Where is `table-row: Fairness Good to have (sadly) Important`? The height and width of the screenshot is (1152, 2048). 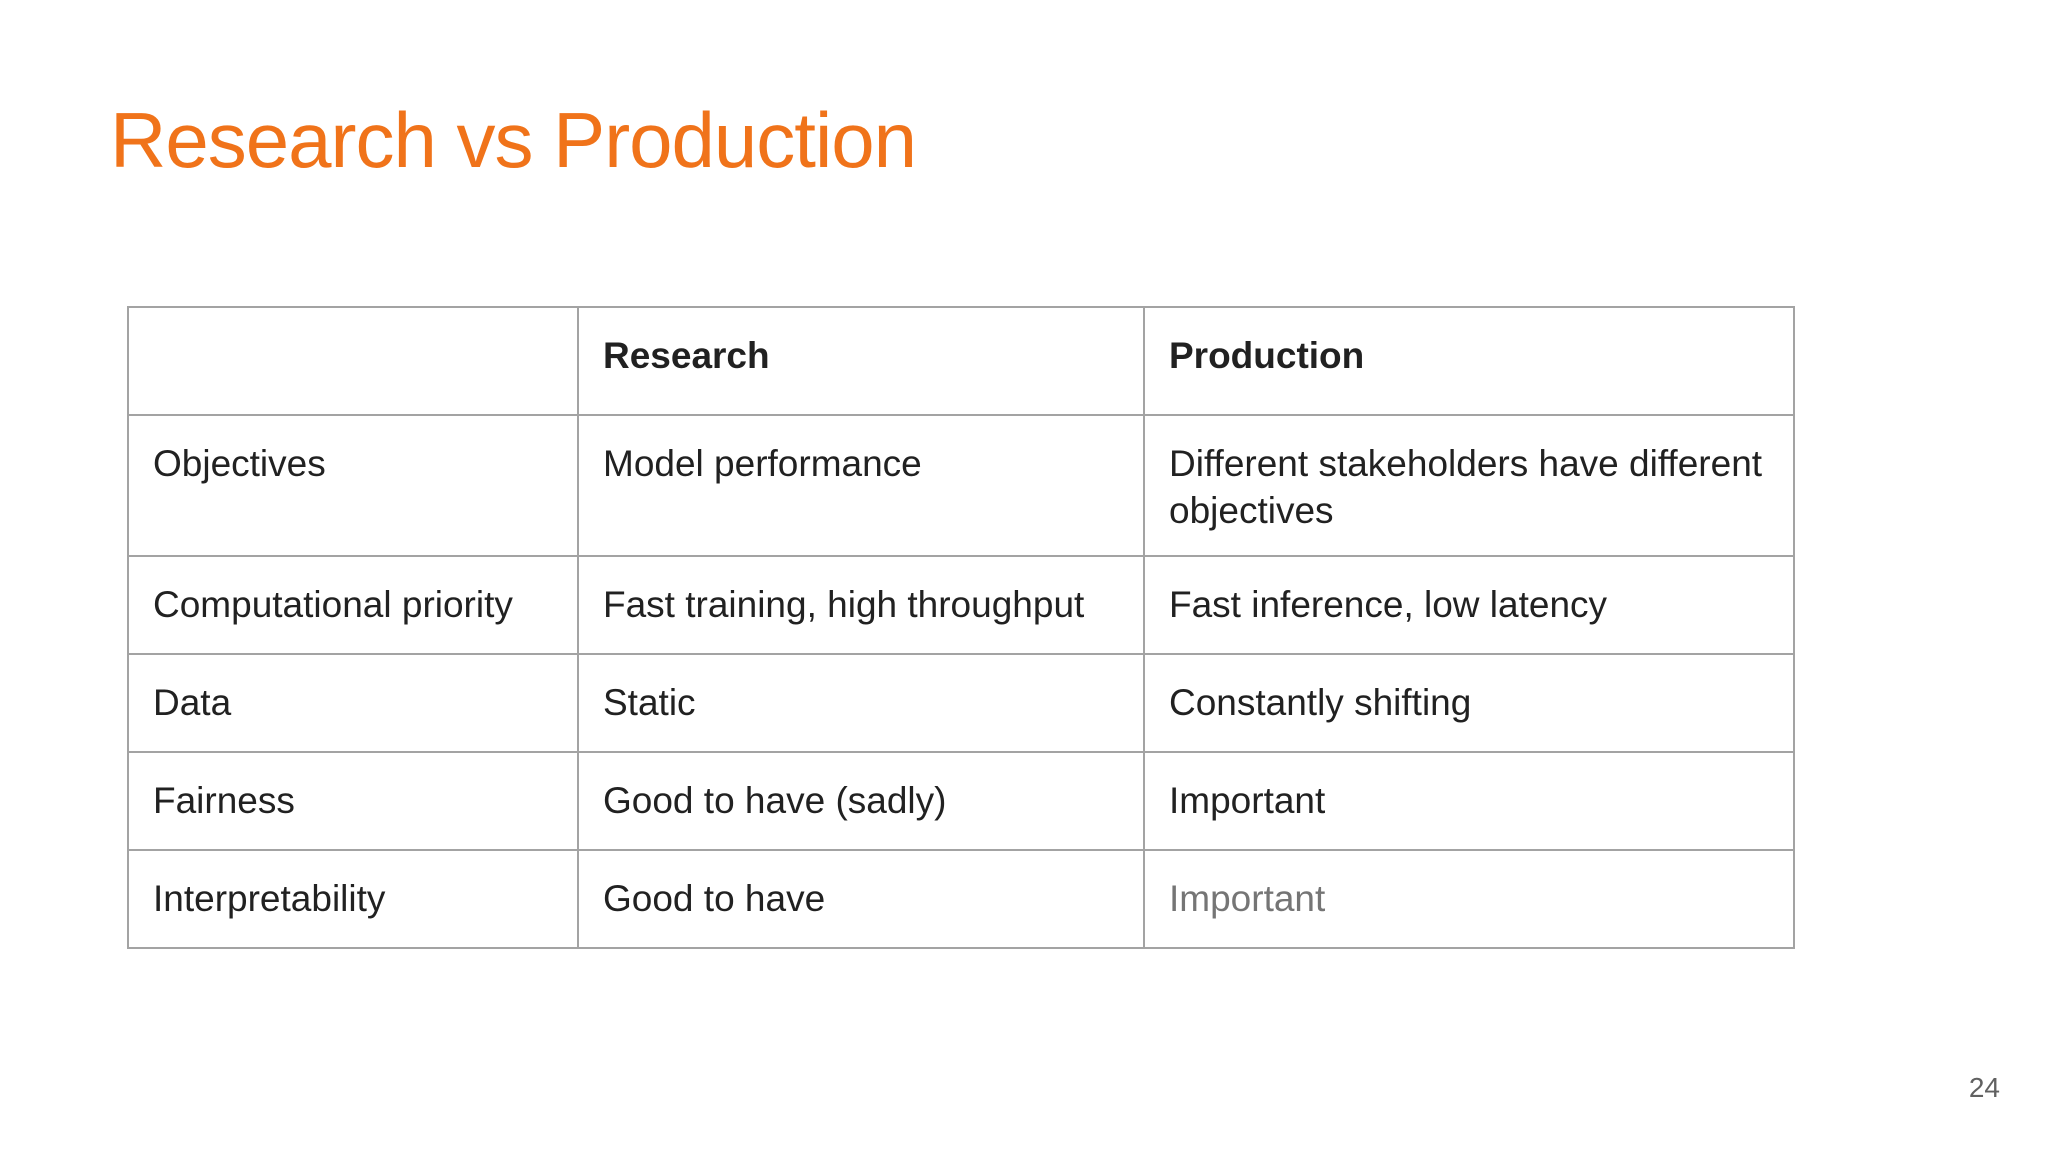 table-row: Fairness Good to have (sadly) Important is located at coordinates (961, 800).